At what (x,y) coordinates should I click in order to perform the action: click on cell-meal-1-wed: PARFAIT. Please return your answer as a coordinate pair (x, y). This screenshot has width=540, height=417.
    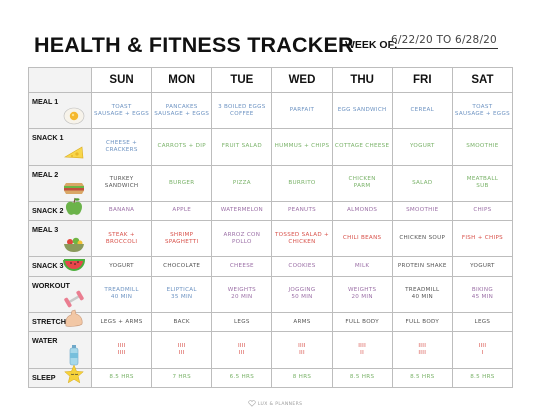
    Looking at the image, I should click on (302, 110).